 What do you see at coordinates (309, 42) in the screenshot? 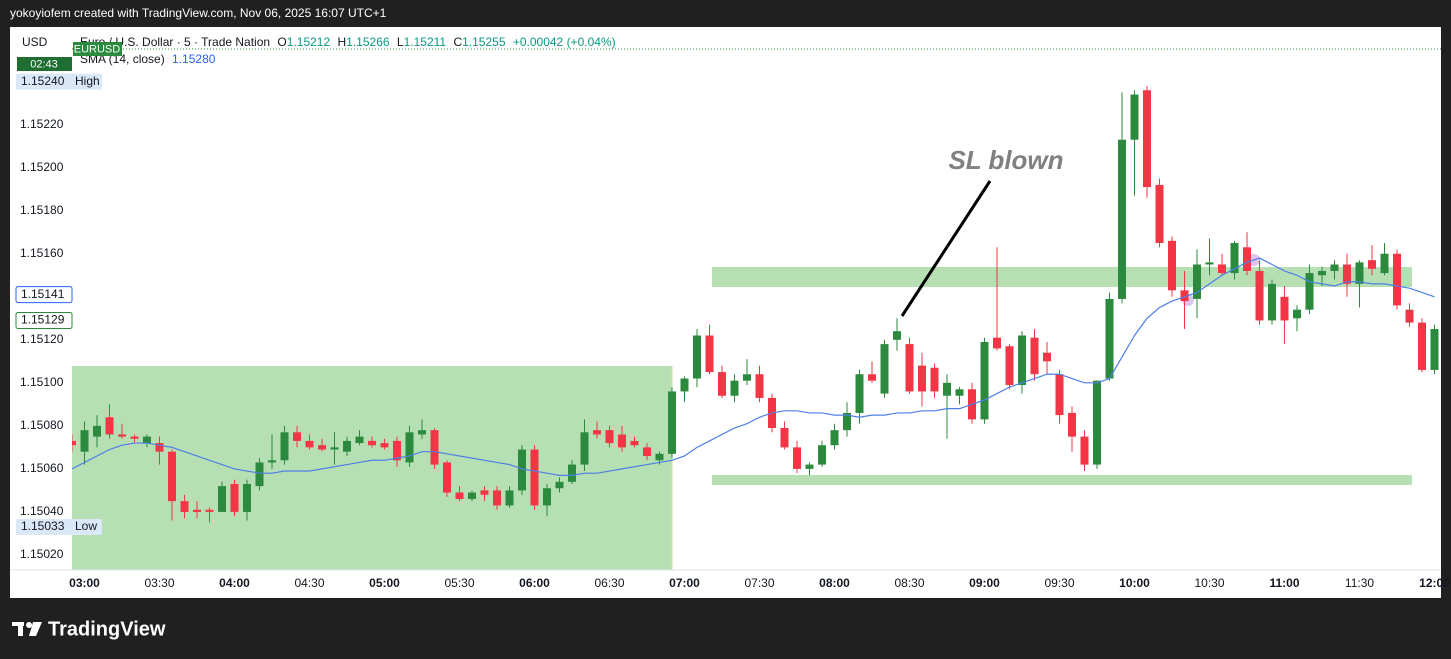
I see `ohlc-value: 1.15212` at bounding box center [309, 42].